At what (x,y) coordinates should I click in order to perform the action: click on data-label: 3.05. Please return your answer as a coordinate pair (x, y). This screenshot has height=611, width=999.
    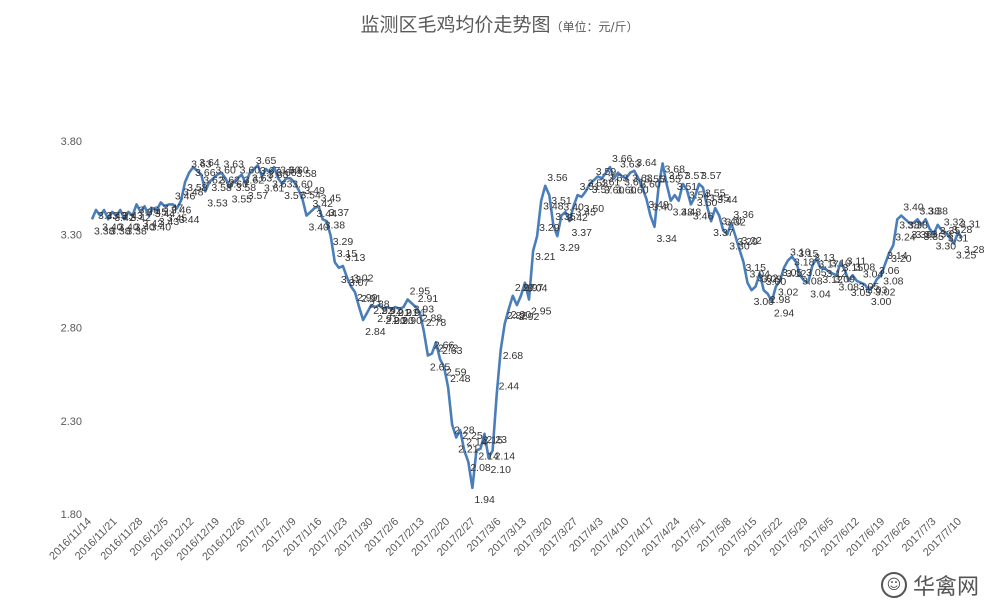
    Looking at the image, I should click on (861, 293).